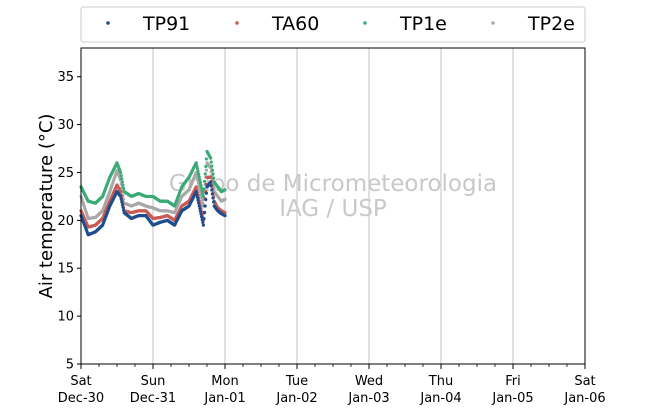 This screenshot has height=409, width=650. I want to click on watermark-line-2: IAG / USP, so click(333, 209).